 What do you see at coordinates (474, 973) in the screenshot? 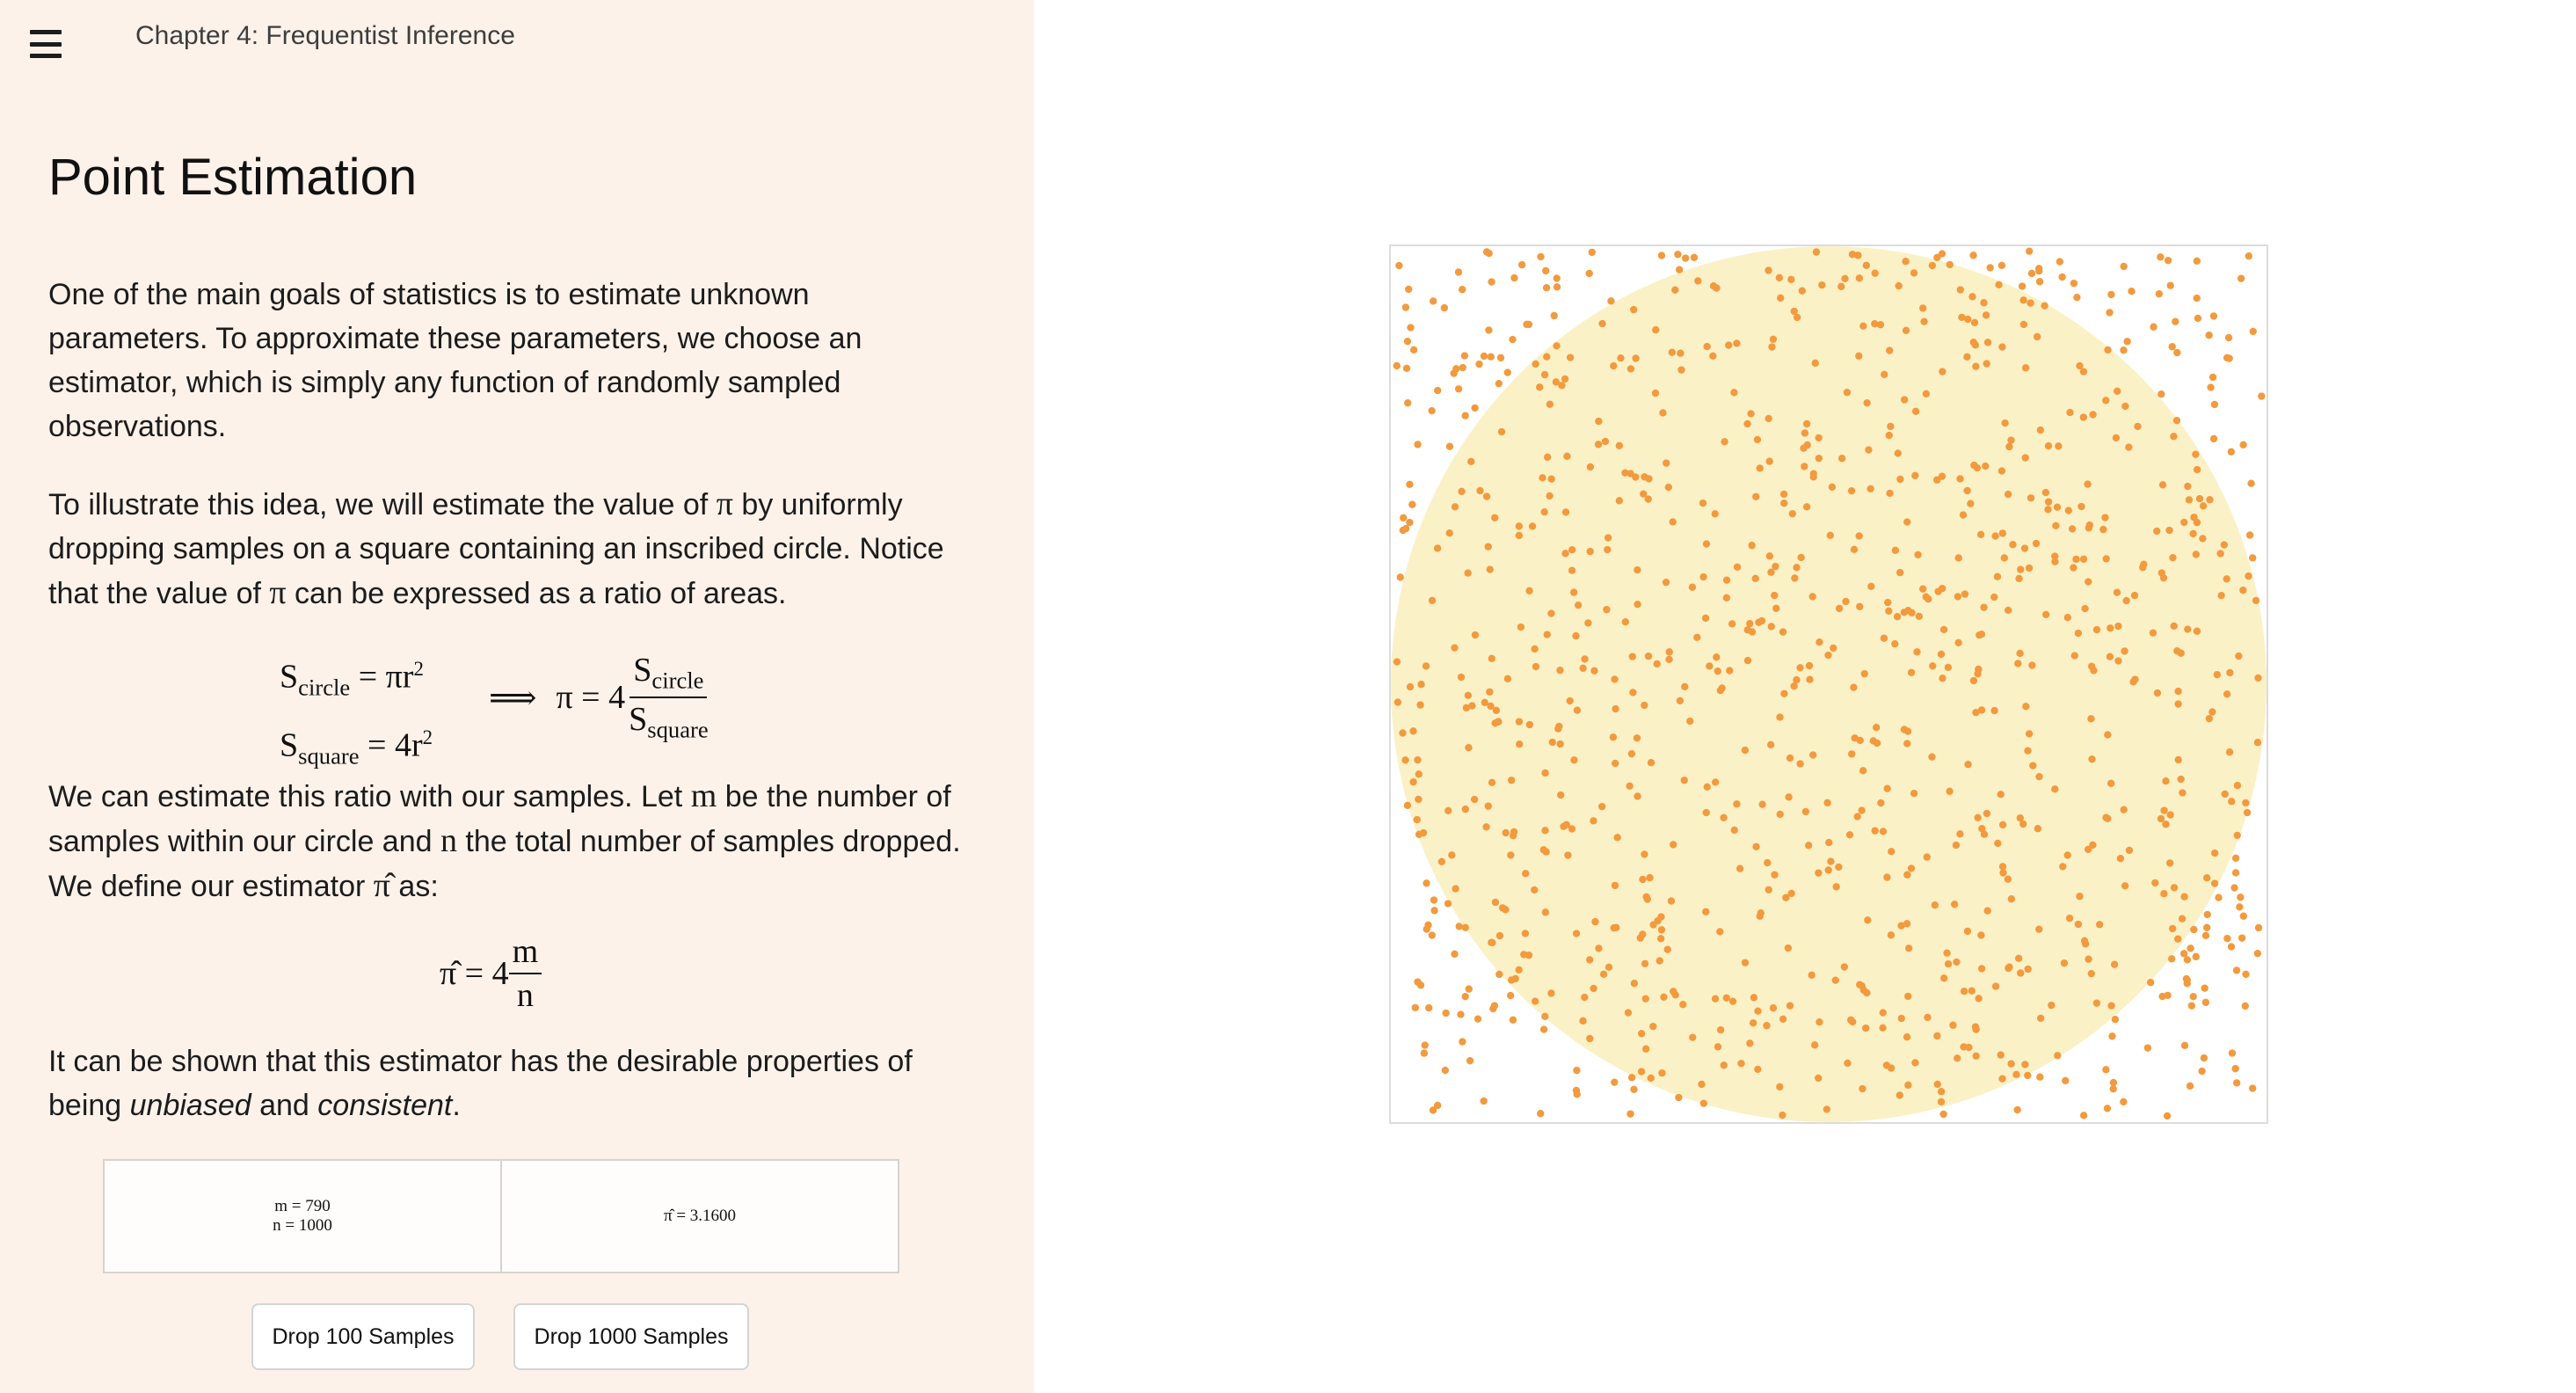
I see `pihat-equals-four: π̂ = 4` at bounding box center [474, 973].